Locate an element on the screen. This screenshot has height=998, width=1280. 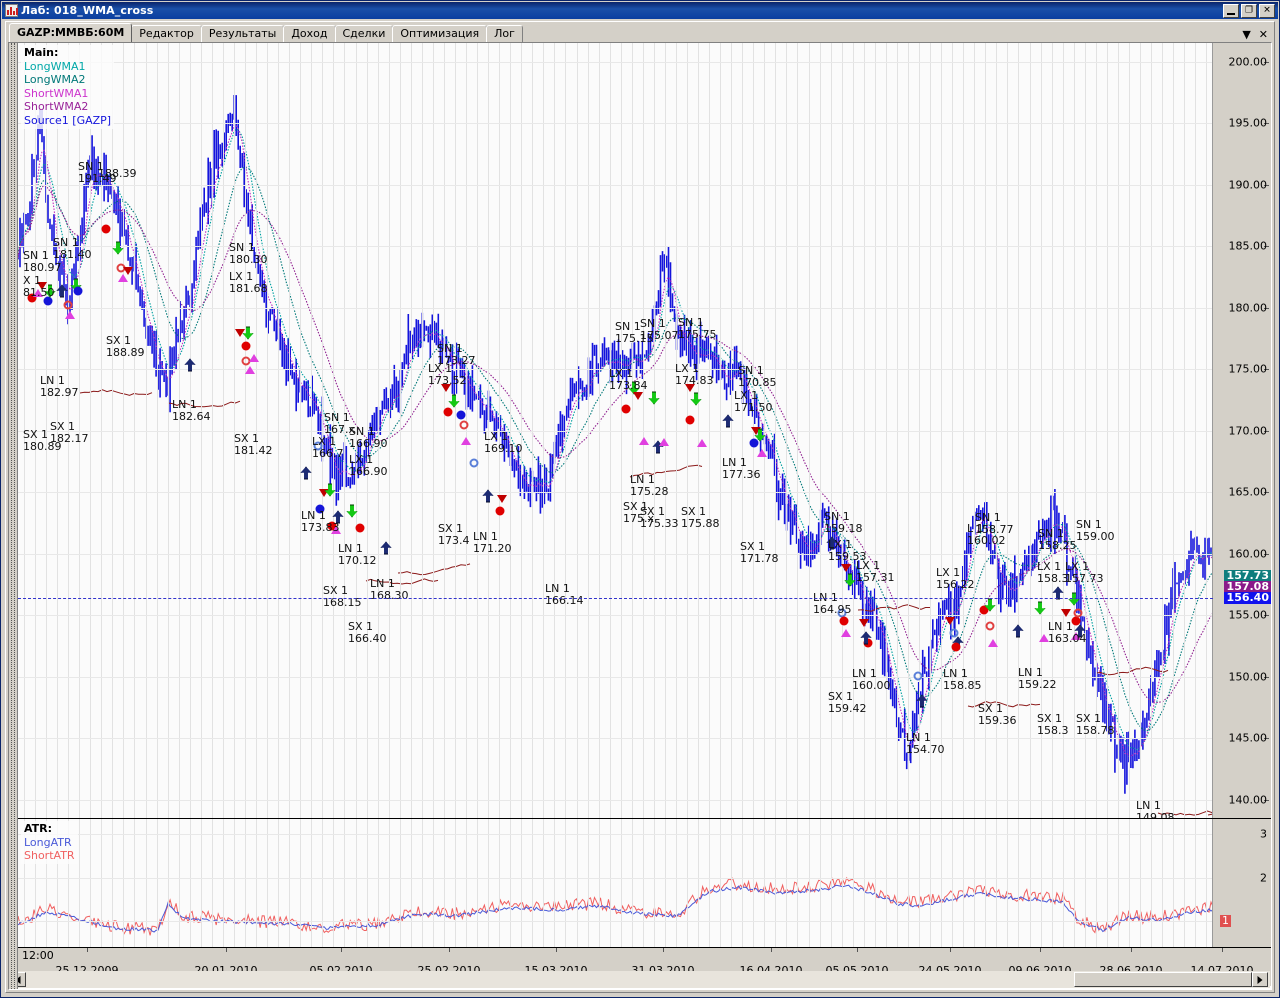
tab-gazp: GAZP:ММВБ:60М is located at coordinates (71, 32).